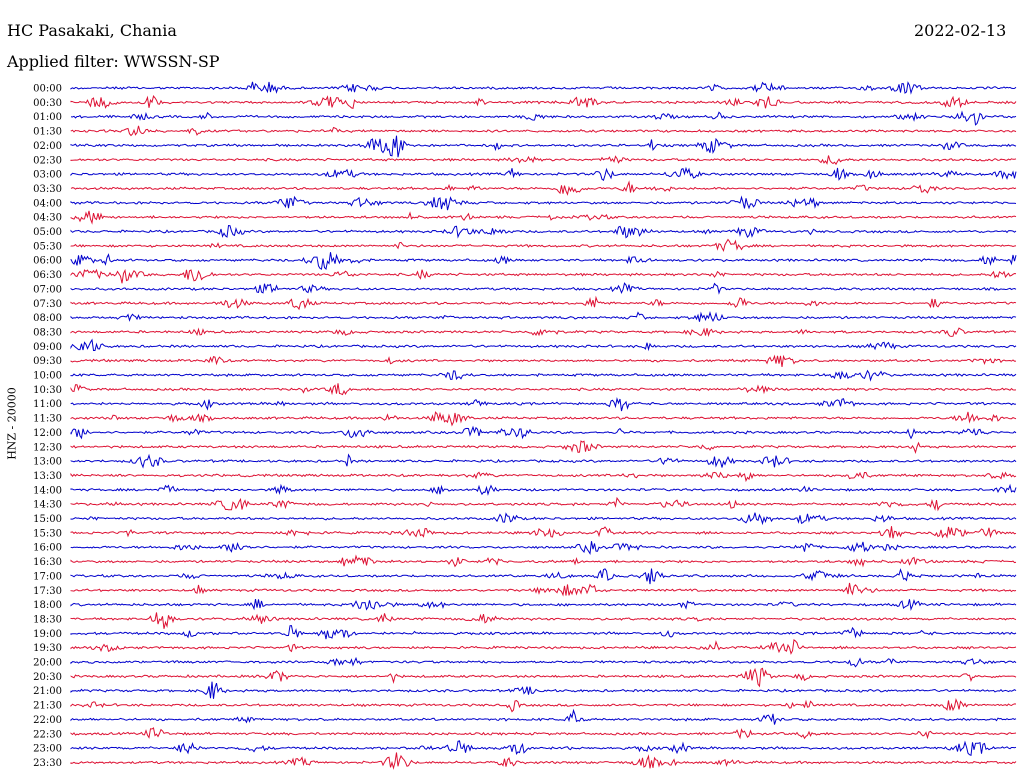 Image resolution: width=1024 pixels, height=780 pixels. I want to click on time-label: 04:00, so click(47, 203).